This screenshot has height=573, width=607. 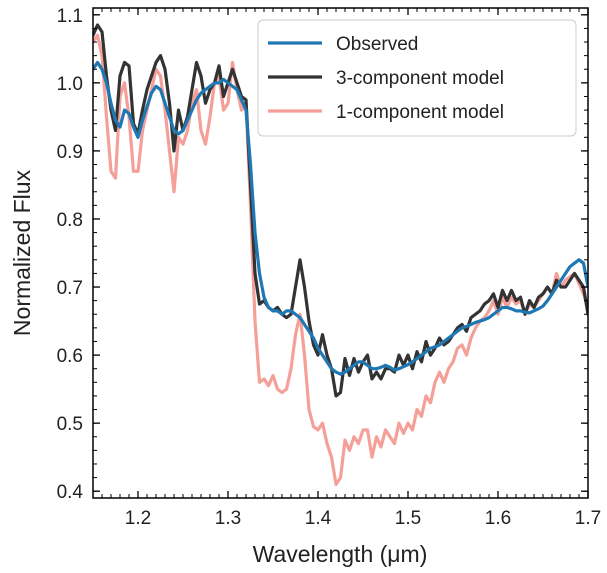 What do you see at coordinates (22, 252) in the screenshot?
I see `y-axis-title: Normalized Flux` at bounding box center [22, 252].